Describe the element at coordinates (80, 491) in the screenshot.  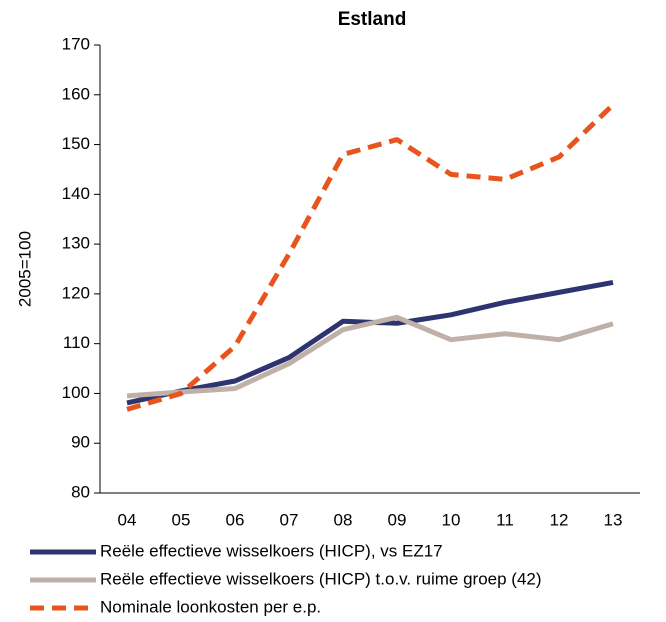
I see `y-tick-label: 80` at that location.